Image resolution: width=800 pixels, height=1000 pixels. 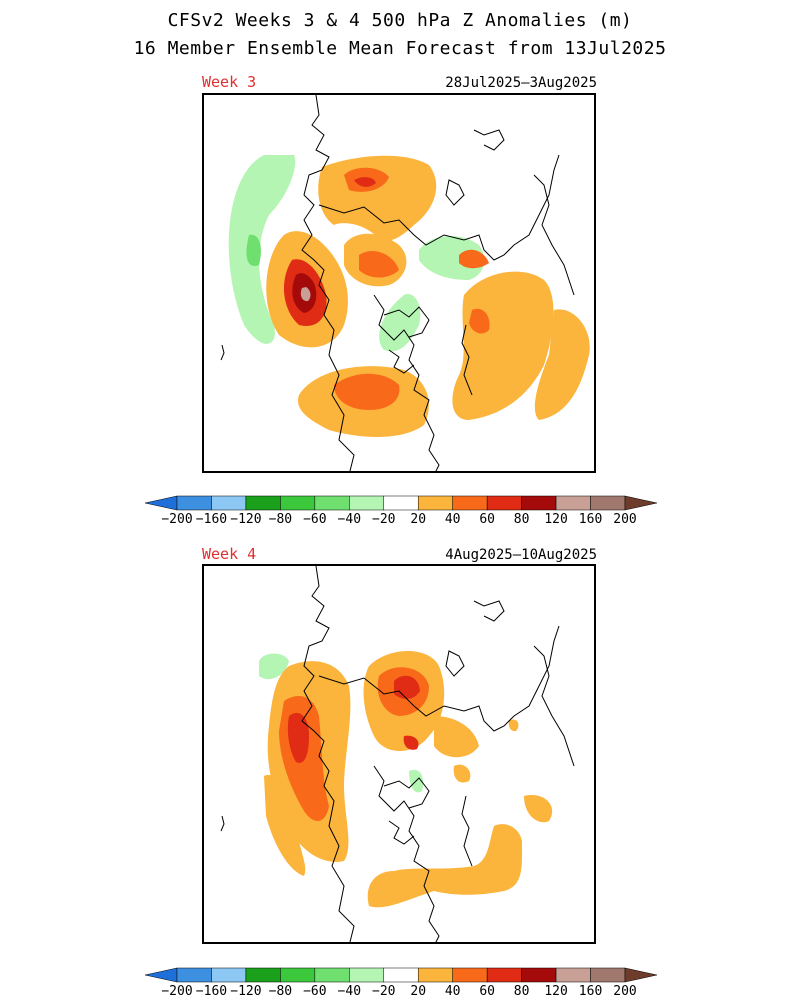 I want to click on week4-colorbar-tick-label: −160, so click(x=211, y=991).